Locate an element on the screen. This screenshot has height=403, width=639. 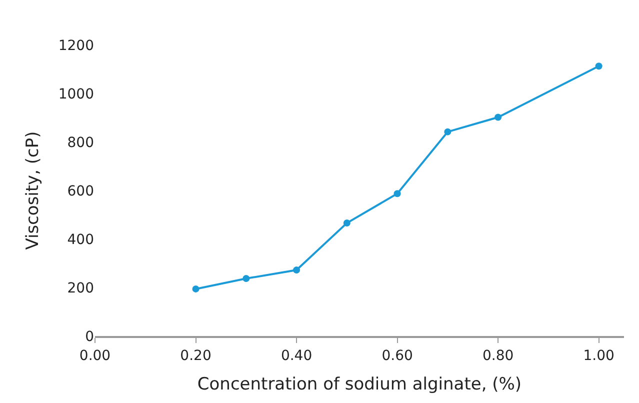
y-tick-label: 600 is located at coordinates (80, 191).